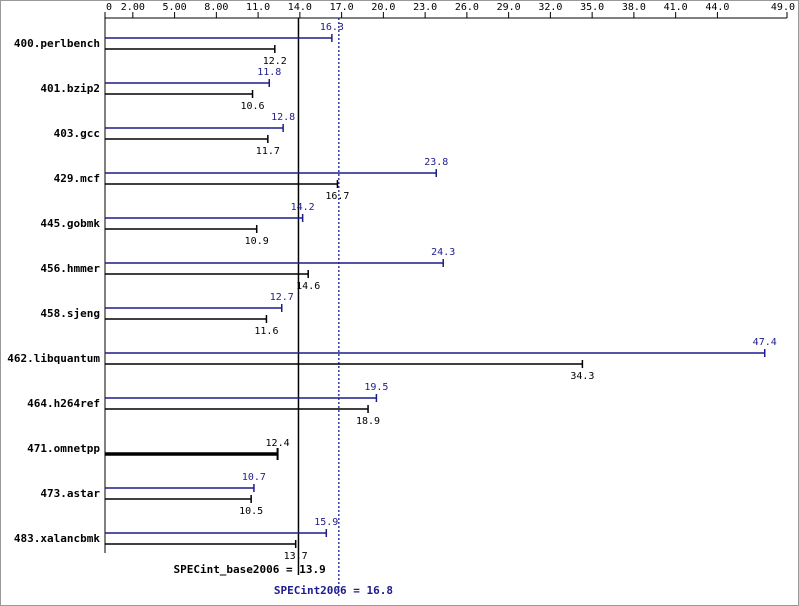  I want to click on value-label: 12.7, so click(282, 297).